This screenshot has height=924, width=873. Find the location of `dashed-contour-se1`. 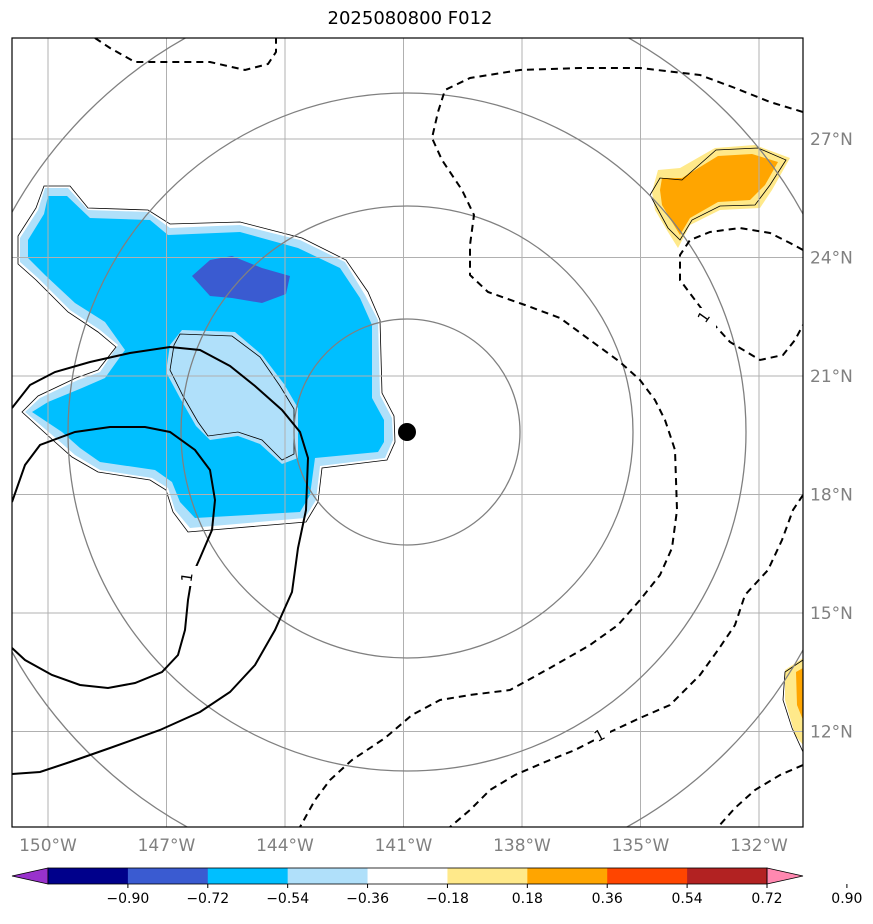

dashed-contour-se1 is located at coordinates (626, 660).